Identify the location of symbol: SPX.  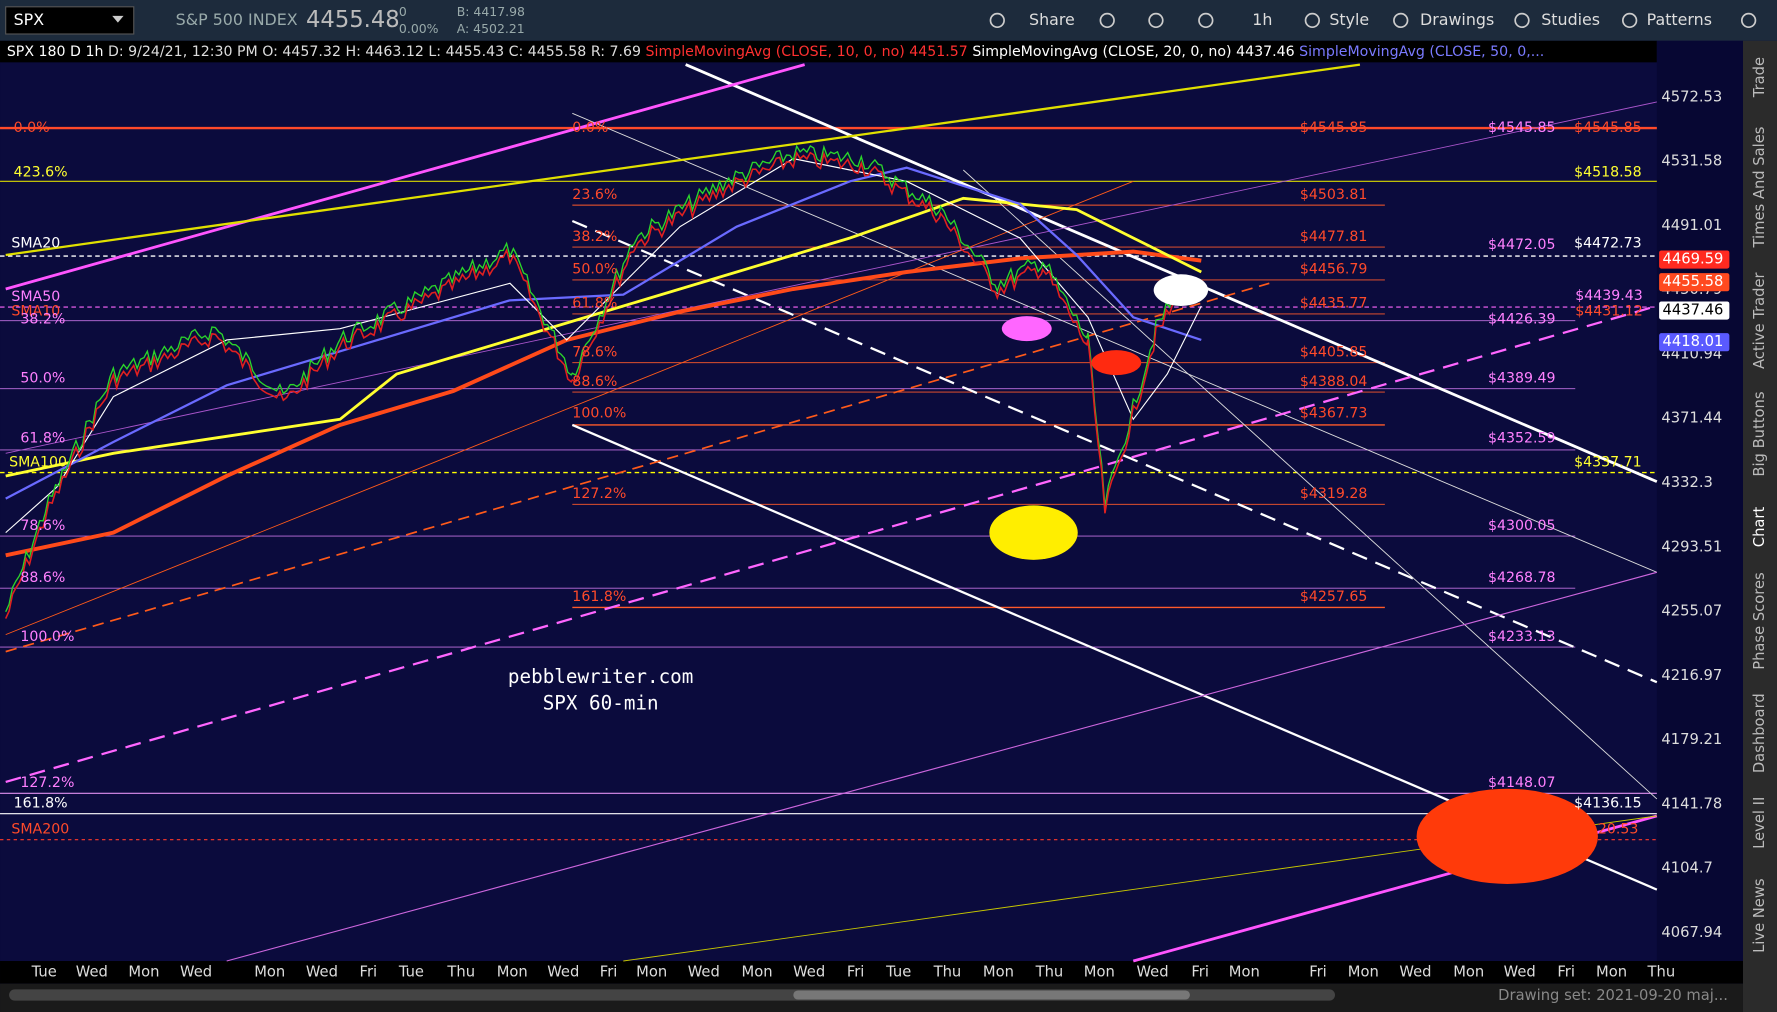
(29, 19).